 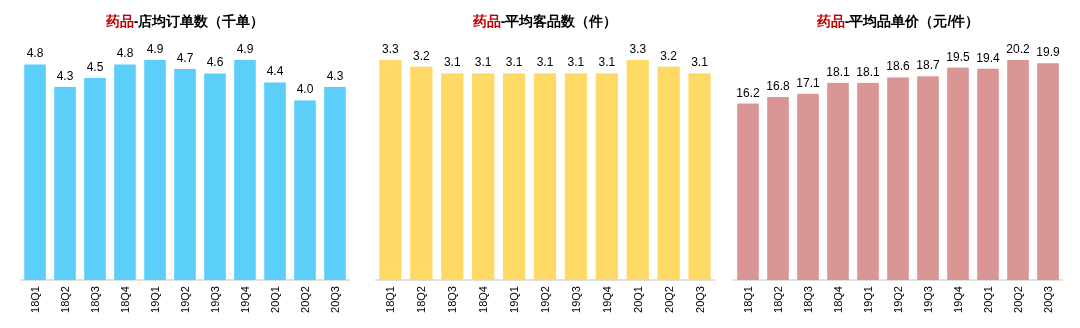 I want to click on data-label: 4.4, so click(x=275, y=71).